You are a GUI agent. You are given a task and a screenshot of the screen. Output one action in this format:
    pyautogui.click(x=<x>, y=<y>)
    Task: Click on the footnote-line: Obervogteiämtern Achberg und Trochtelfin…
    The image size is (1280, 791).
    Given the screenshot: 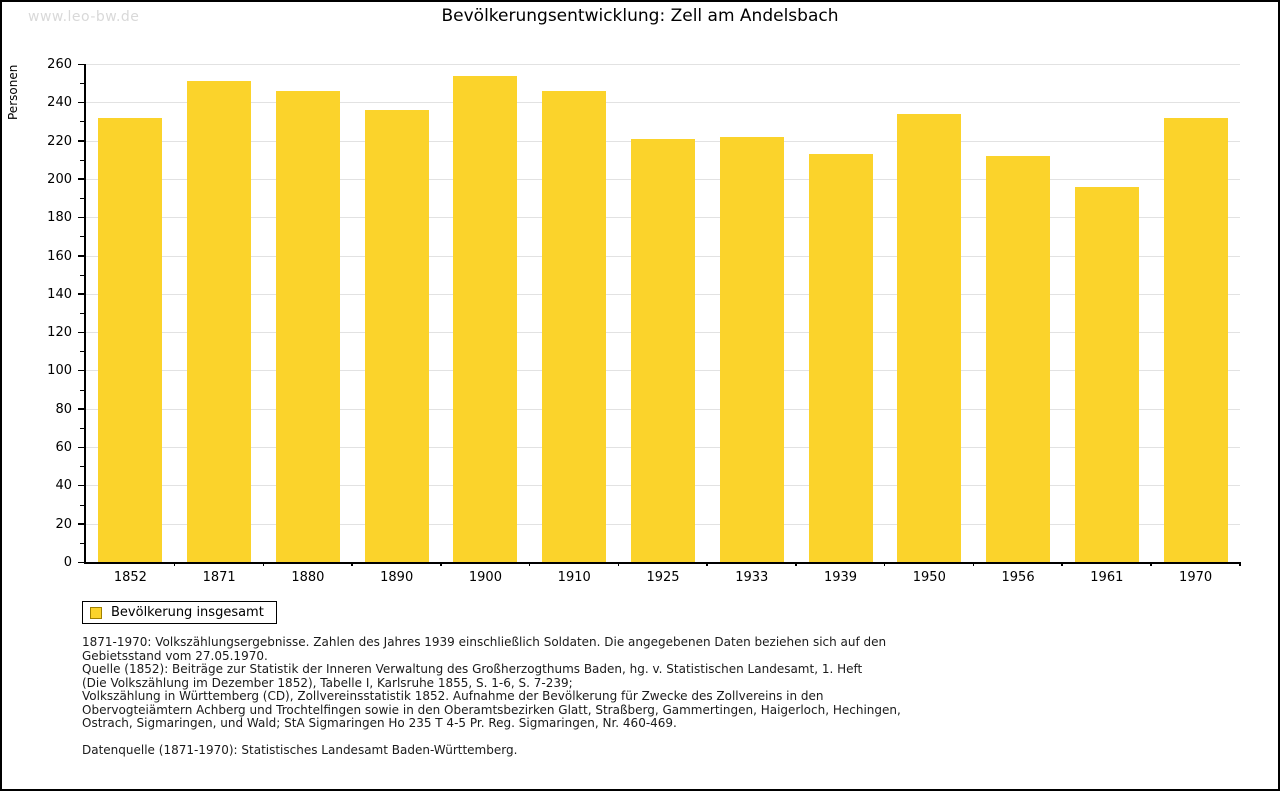 What is the action you would take?
    pyautogui.click(x=491, y=709)
    